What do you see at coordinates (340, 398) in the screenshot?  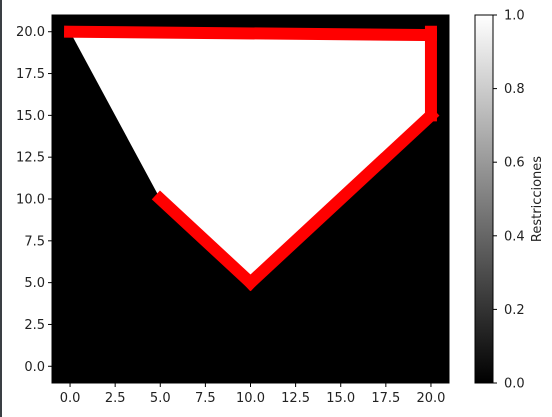 I see `x-tick-label: 15.0` at bounding box center [340, 398].